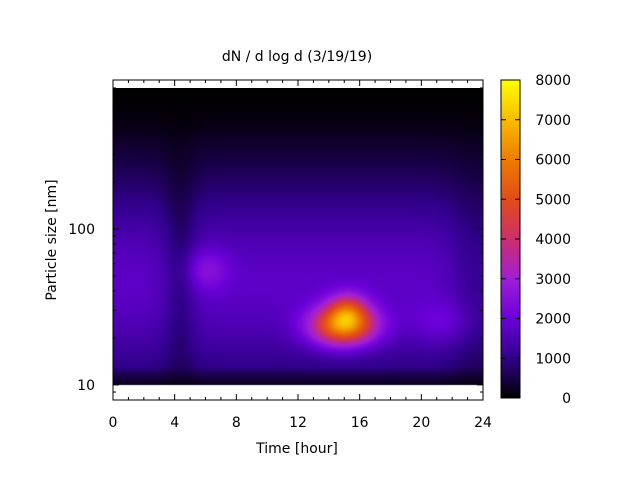 This screenshot has height=484, width=640. Describe the element at coordinates (553, 280) in the screenshot. I see `colorbar-tick-label: 3000` at that location.